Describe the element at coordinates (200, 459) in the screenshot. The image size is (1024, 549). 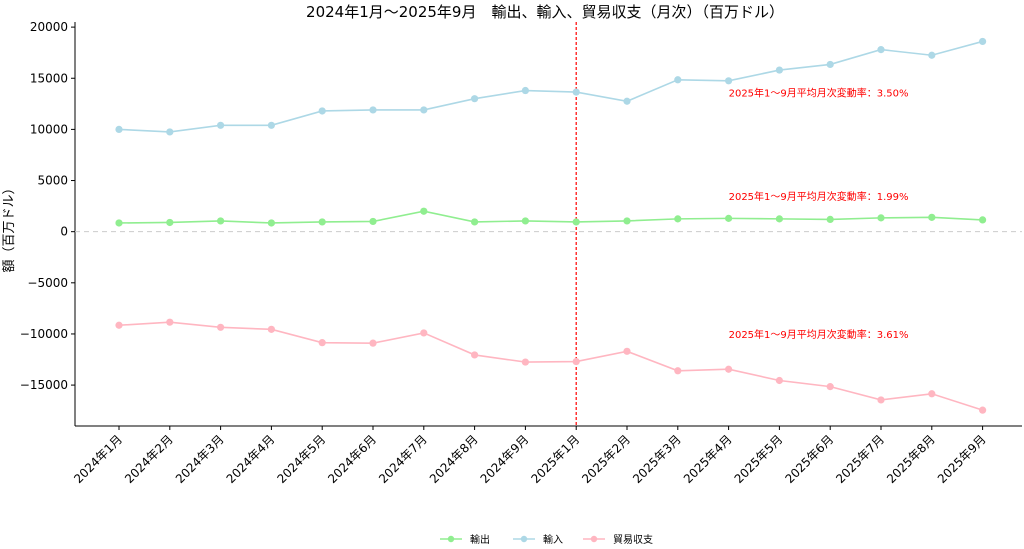
I see `x-tick-label: 2024年3月` at that location.